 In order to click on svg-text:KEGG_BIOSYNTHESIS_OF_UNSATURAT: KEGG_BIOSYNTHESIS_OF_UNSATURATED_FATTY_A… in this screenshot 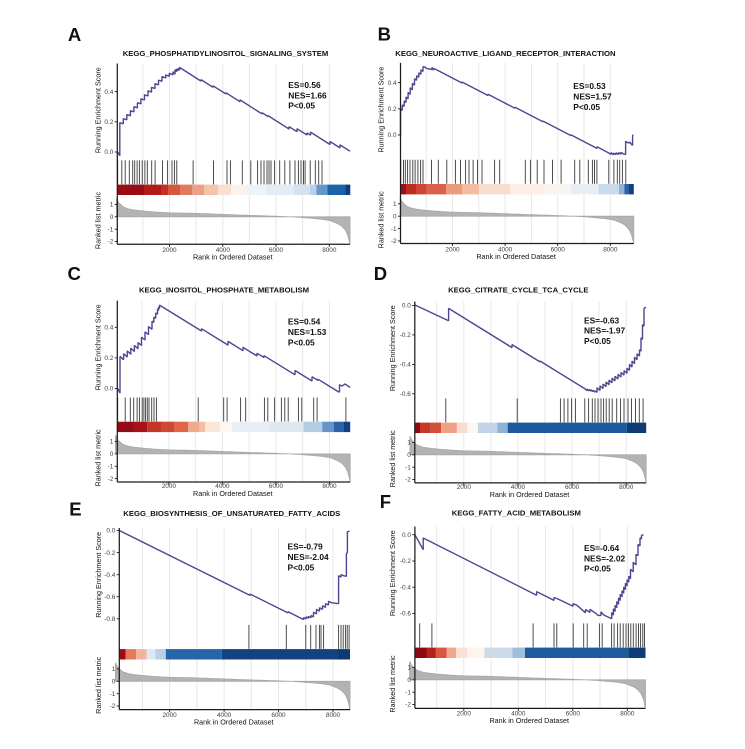, I will do `click(231, 513)`.